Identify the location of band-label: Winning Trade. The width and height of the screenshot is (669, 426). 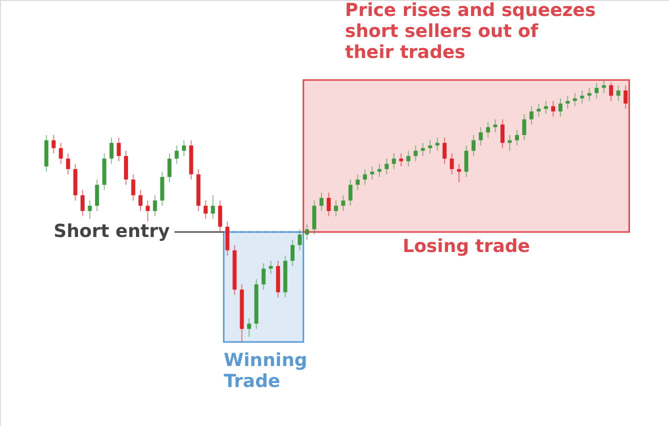
(266, 371).